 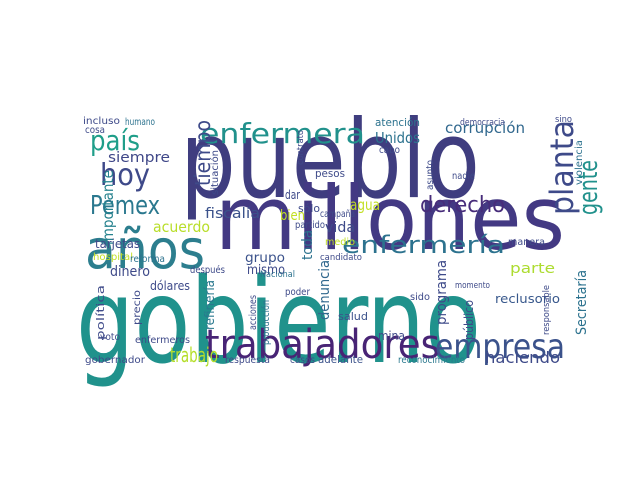 I want to click on word: planta, so click(x=562, y=167).